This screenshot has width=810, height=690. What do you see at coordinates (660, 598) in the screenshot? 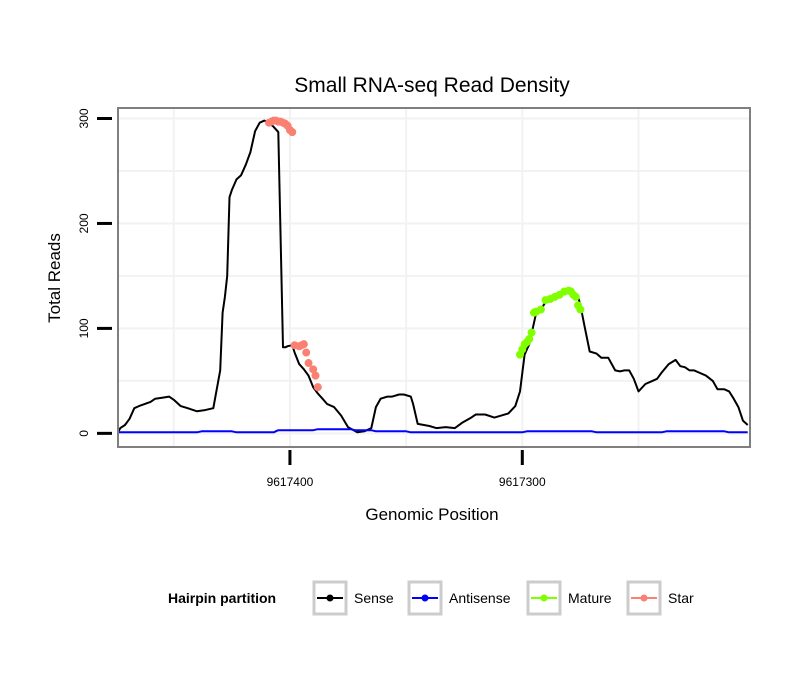
I see `legend-item-star: Star` at bounding box center [660, 598].